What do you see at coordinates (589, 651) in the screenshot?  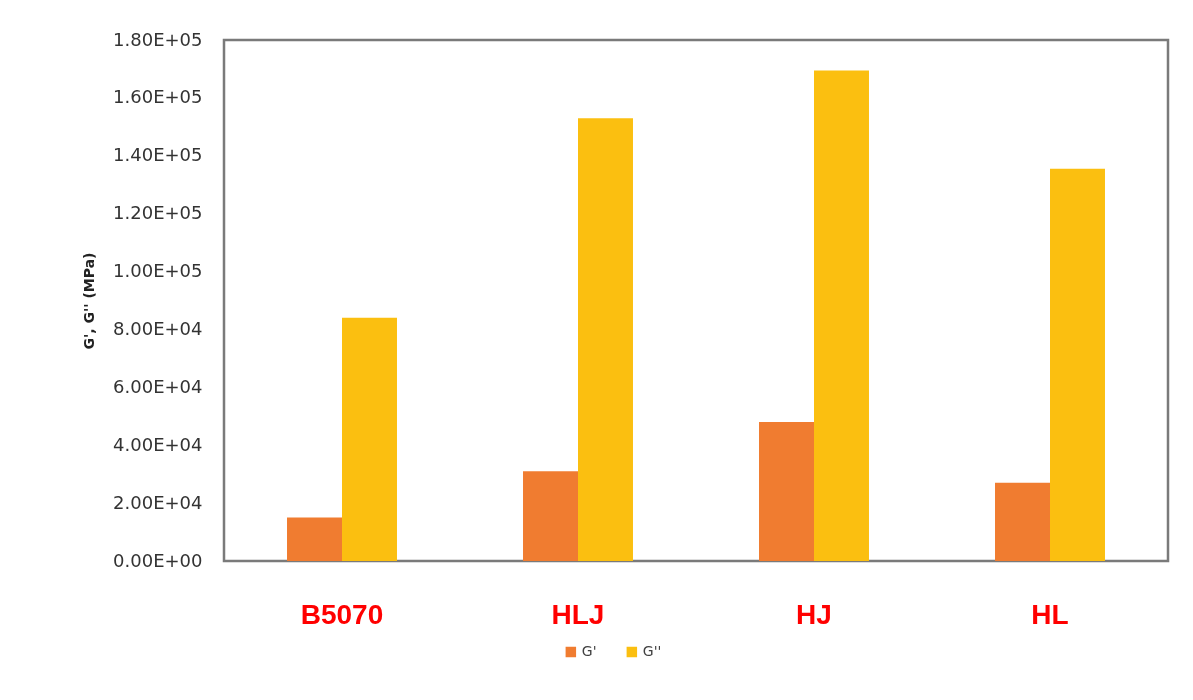 I see `legend-label: G'` at bounding box center [589, 651].